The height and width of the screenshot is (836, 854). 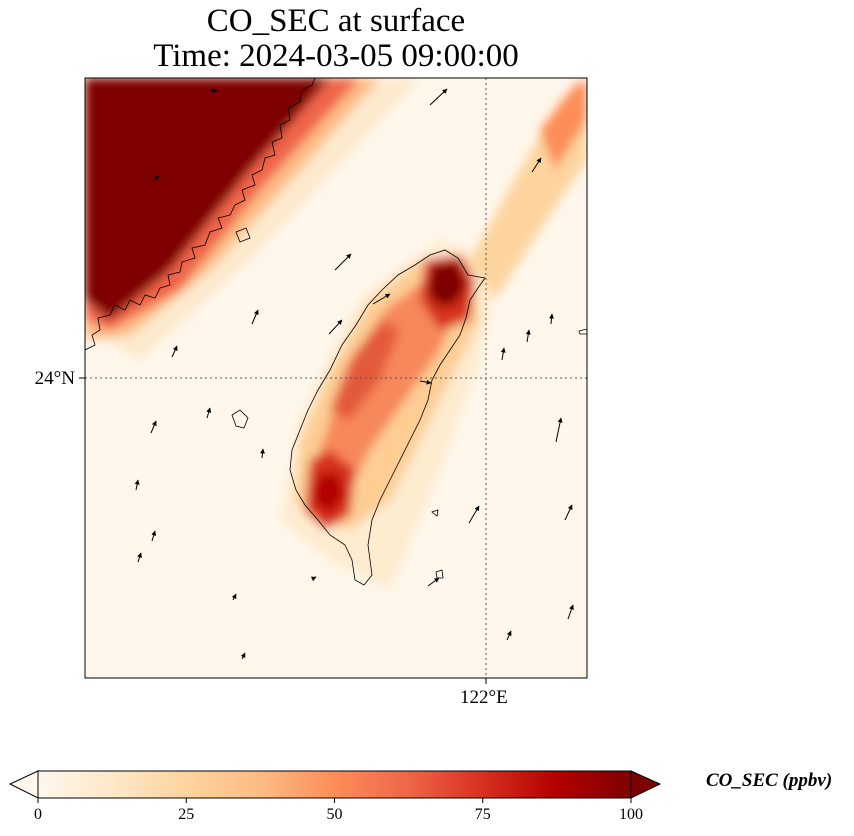 I want to click on offshore-island-north, so click(x=243, y=235).